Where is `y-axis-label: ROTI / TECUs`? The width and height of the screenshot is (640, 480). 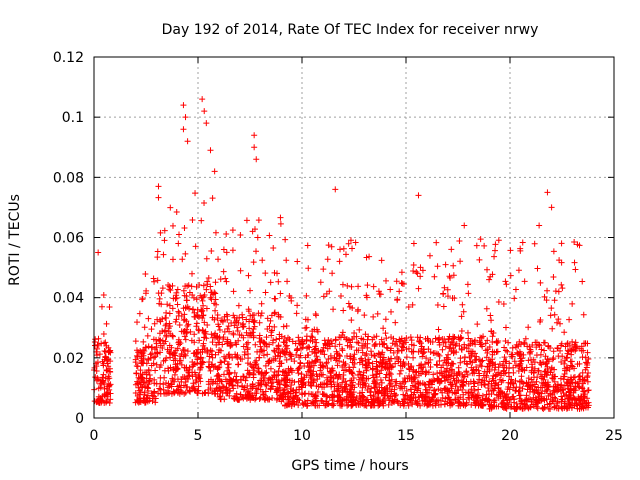 y-axis-label: ROTI / TECUs is located at coordinates (15, 240).